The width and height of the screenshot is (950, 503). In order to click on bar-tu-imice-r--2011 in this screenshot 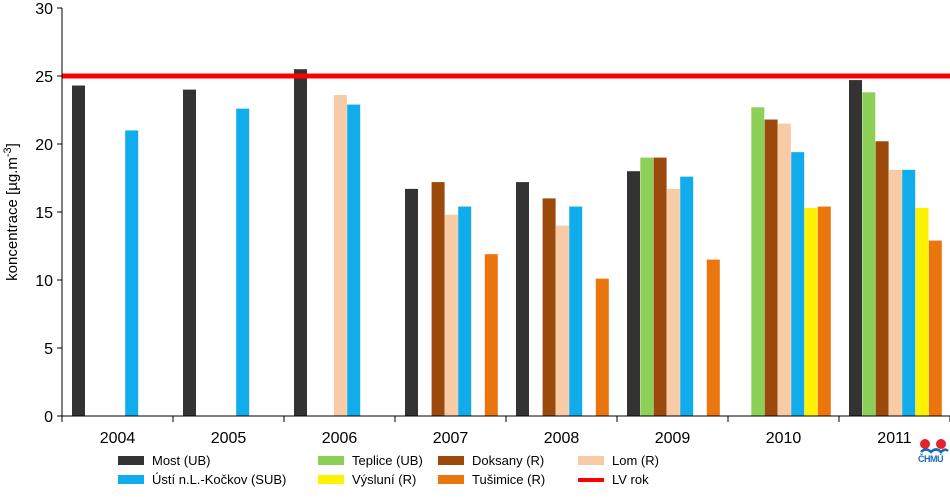, I will do `click(935, 328)`.